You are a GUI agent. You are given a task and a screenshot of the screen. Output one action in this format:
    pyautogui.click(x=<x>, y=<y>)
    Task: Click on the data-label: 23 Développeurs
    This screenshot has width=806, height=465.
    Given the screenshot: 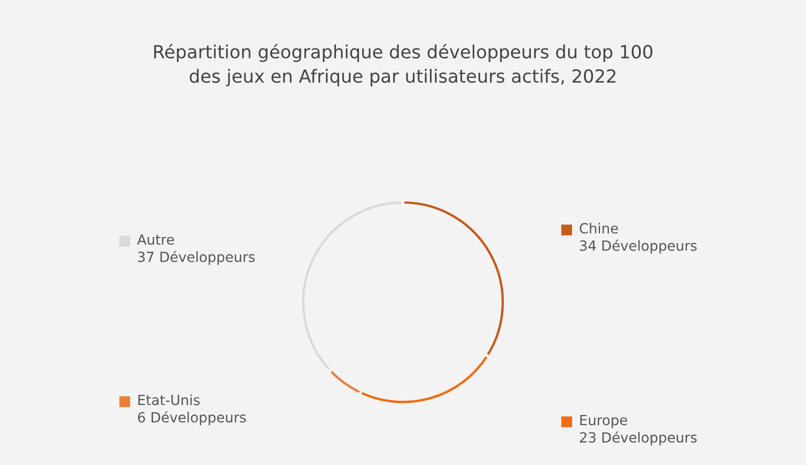 What is the action you would take?
    pyautogui.click(x=638, y=438)
    